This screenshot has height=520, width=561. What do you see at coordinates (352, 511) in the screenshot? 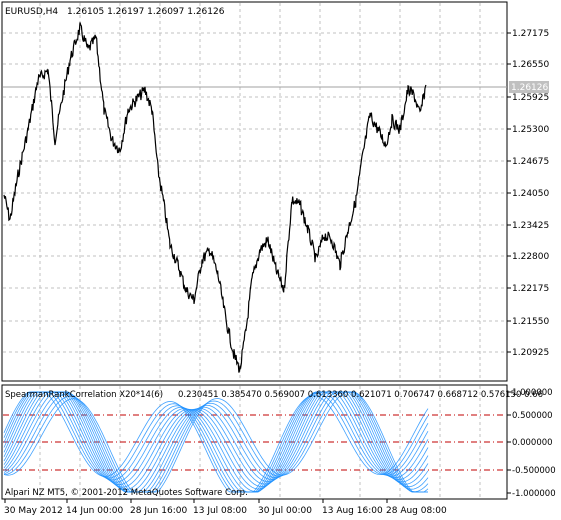
I see `time-tick-label: 13 Aug 16:00` at bounding box center [352, 511].